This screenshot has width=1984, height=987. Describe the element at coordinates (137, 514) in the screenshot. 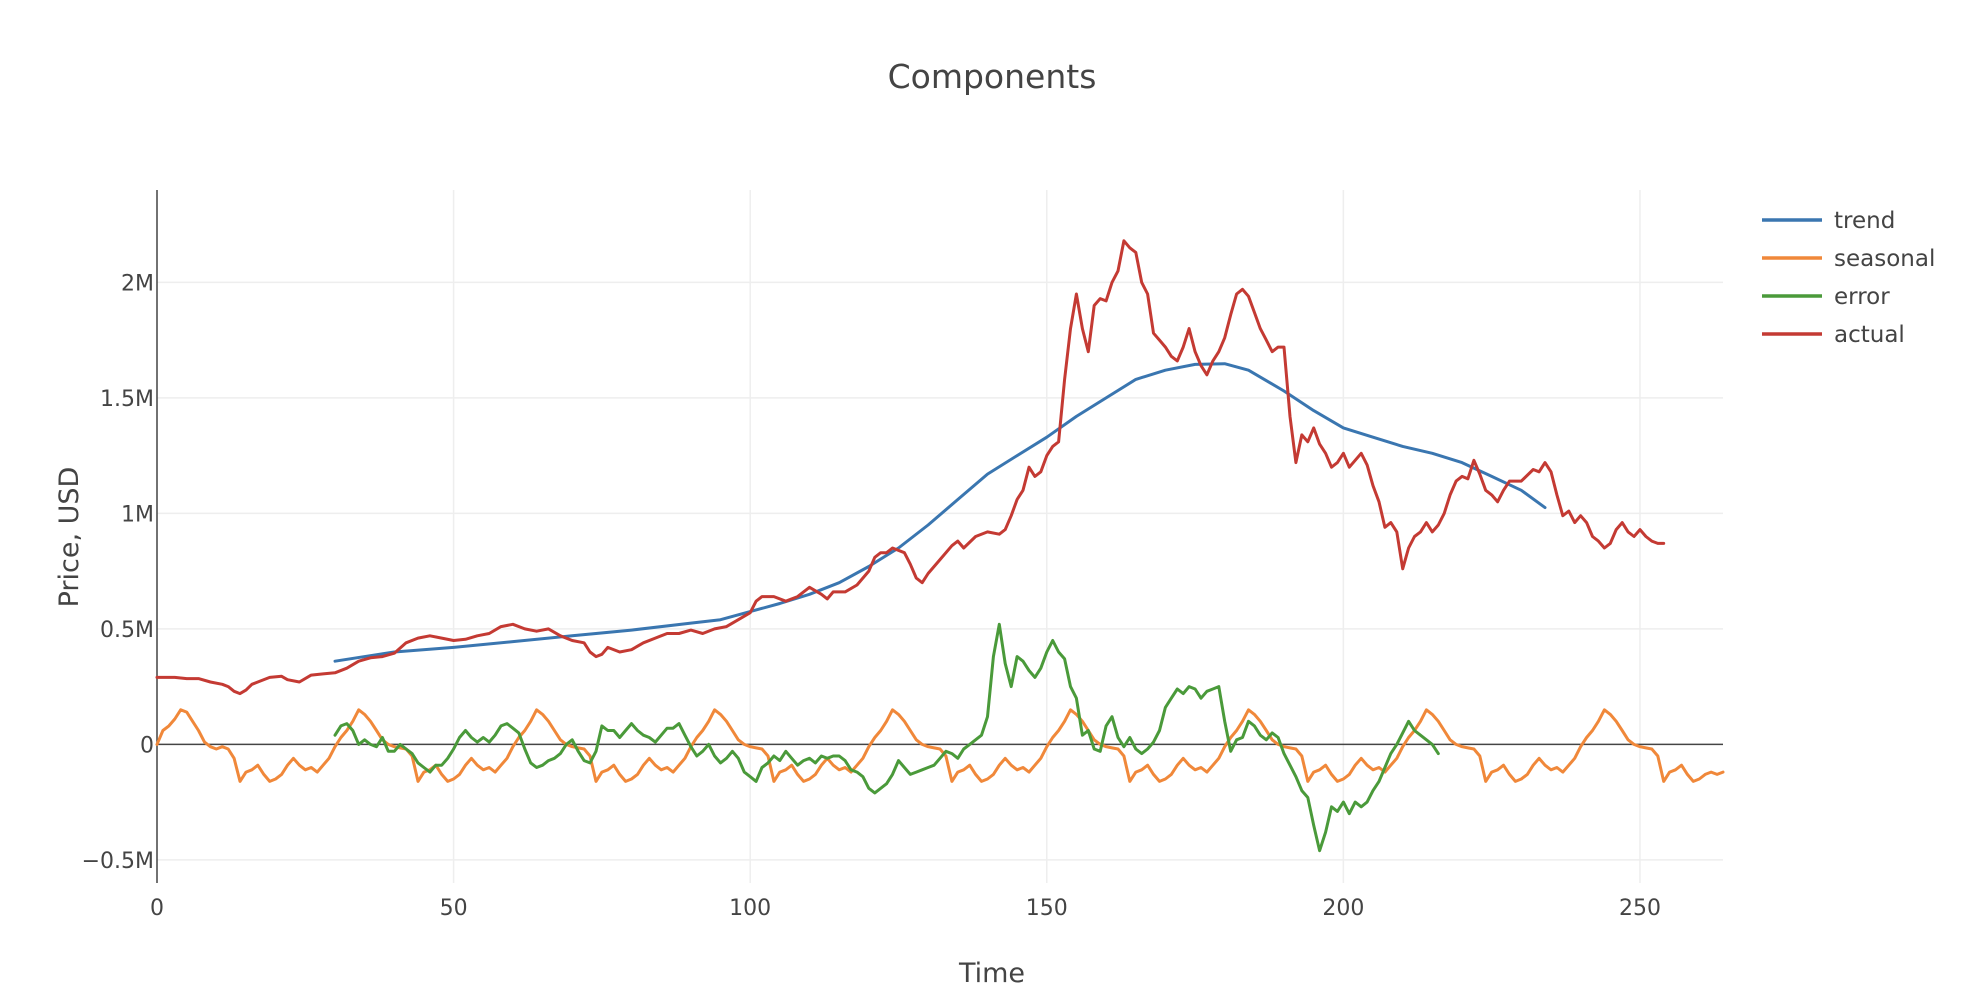

I see `y-tick-label: 1M` at that location.